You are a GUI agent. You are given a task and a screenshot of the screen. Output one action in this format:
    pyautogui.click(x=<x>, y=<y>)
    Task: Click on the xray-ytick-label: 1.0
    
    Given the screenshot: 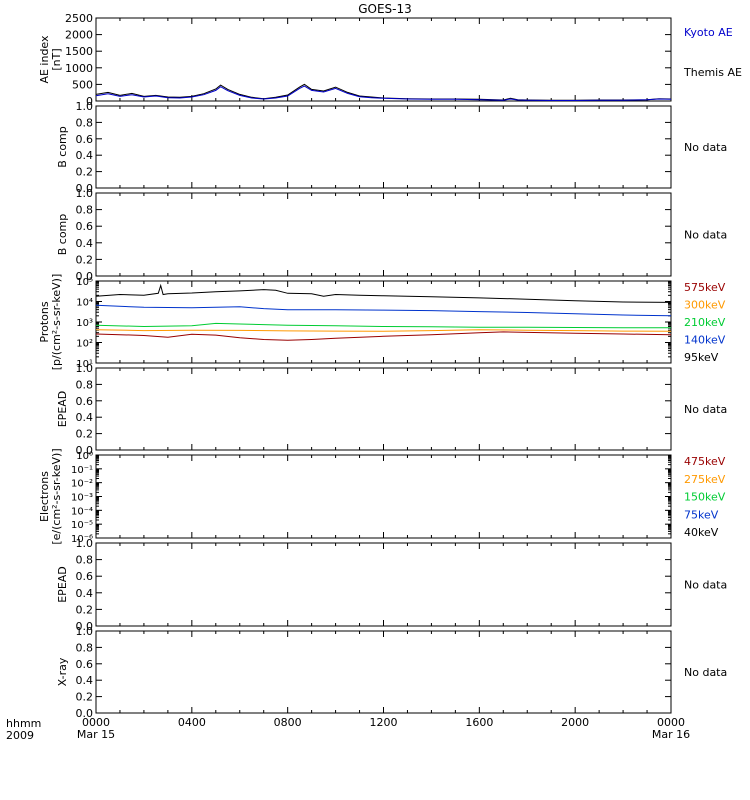 What is the action you would take?
    pyautogui.click(x=85, y=631)
    